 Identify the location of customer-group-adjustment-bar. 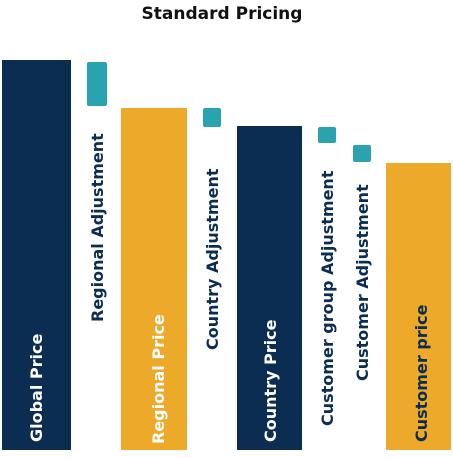
(327, 135).